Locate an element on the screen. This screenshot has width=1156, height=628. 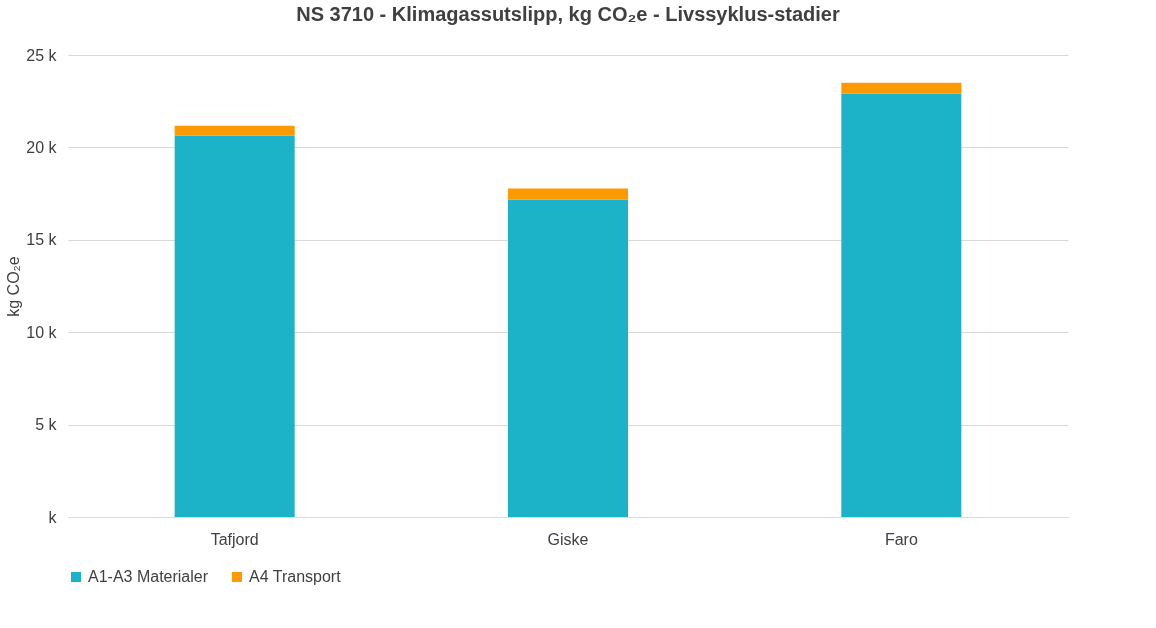
y-tick-label: 25 k is located at coordinates (42, 55).